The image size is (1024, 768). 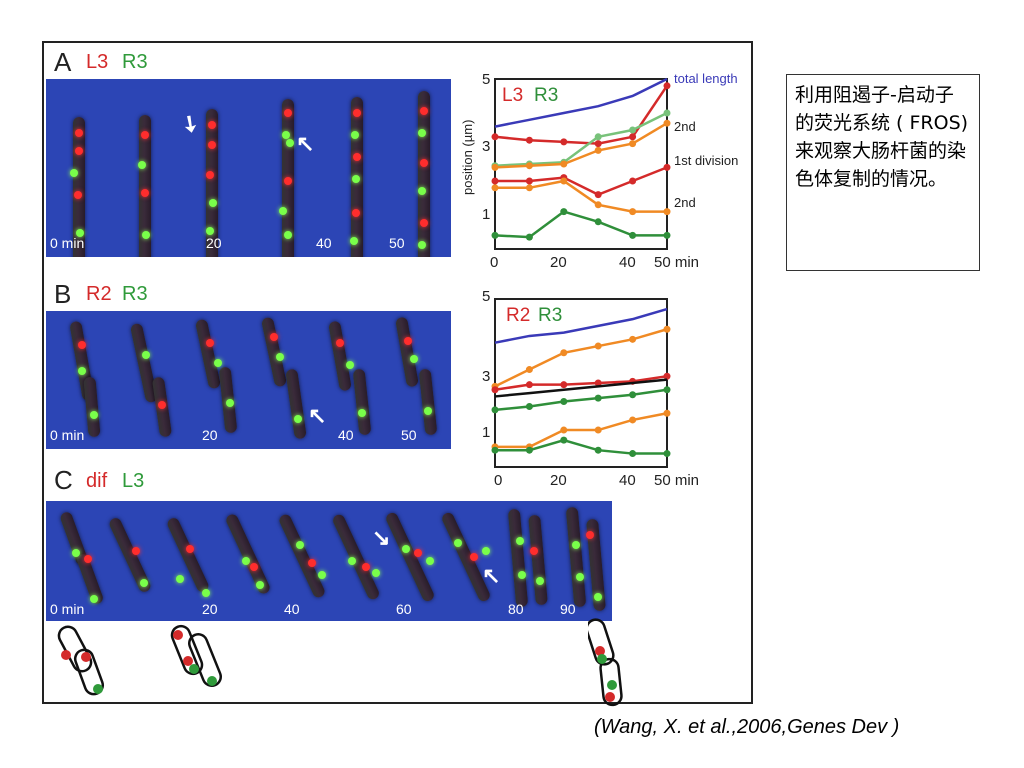 I want to click on panel-a-micrograph: ➘ ↖ 0 min 20 40 50, so click(x=248, y=168).